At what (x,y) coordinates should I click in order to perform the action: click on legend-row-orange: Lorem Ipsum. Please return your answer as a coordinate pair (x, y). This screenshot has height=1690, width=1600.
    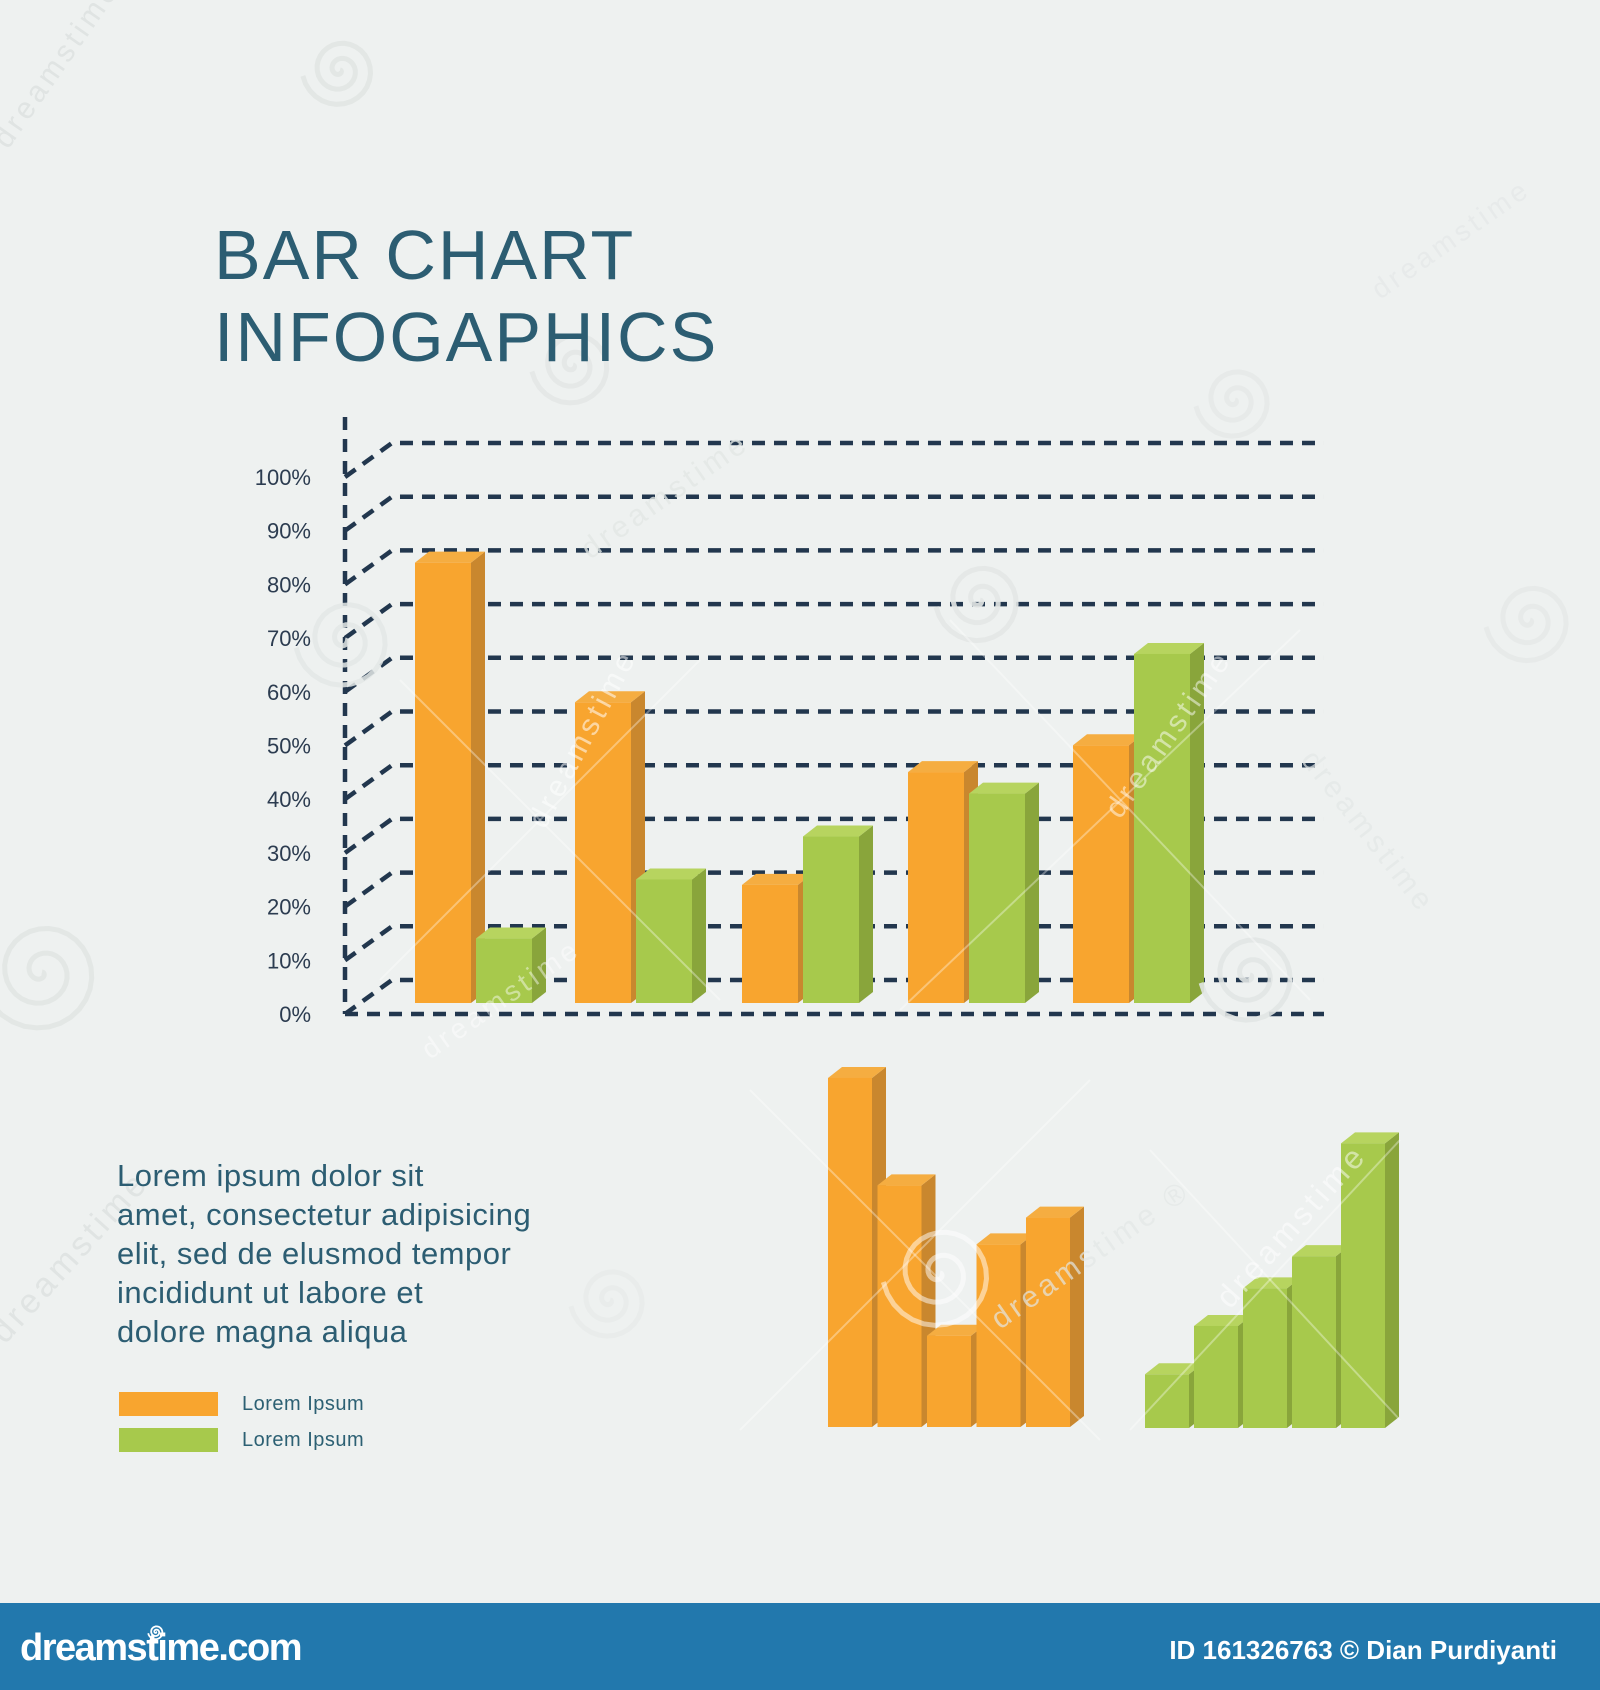
    Looking at the image, I should click on (241, 1404).